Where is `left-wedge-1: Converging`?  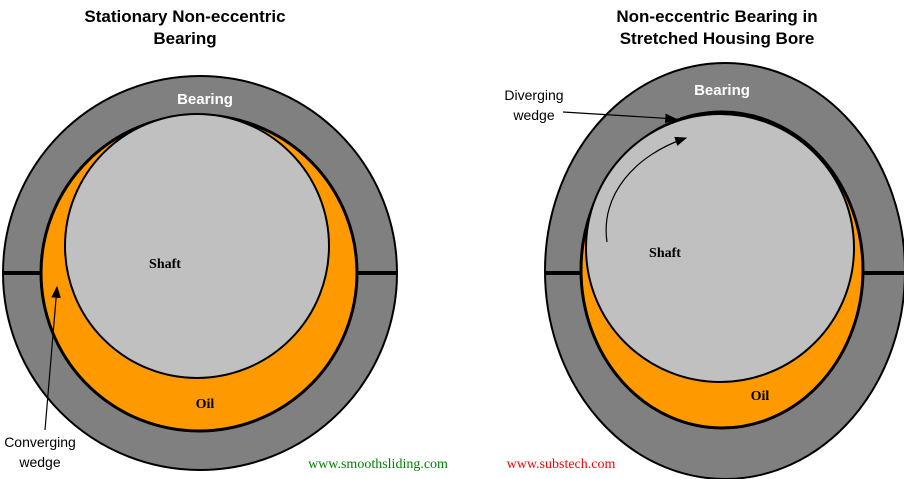 left-wedge-1: Converging is located at coordinates (40, 442).